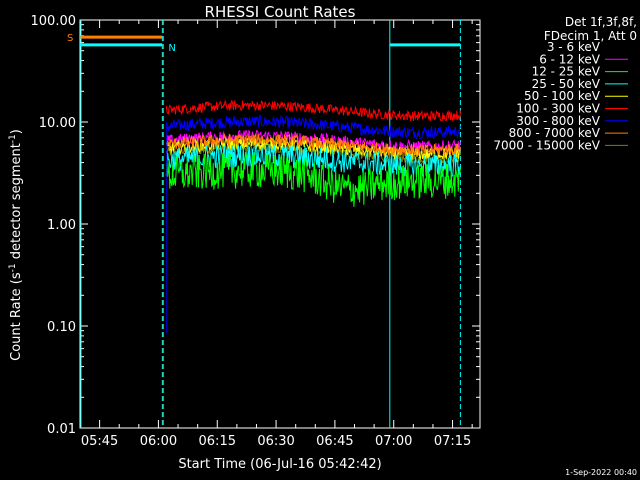  What do you see at coordinates (61, 429) in the screenshot?
I see `y-tick-label: 0.01` at bounding box center [61, 429].